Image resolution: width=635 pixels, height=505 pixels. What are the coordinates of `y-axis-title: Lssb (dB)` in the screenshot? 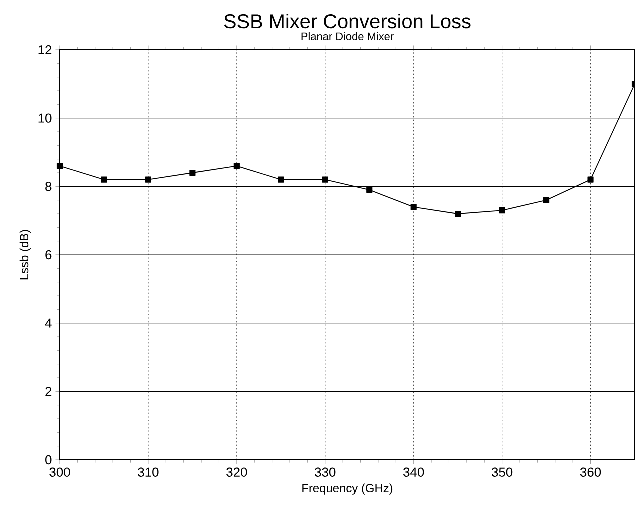 It's located at (25, 255).